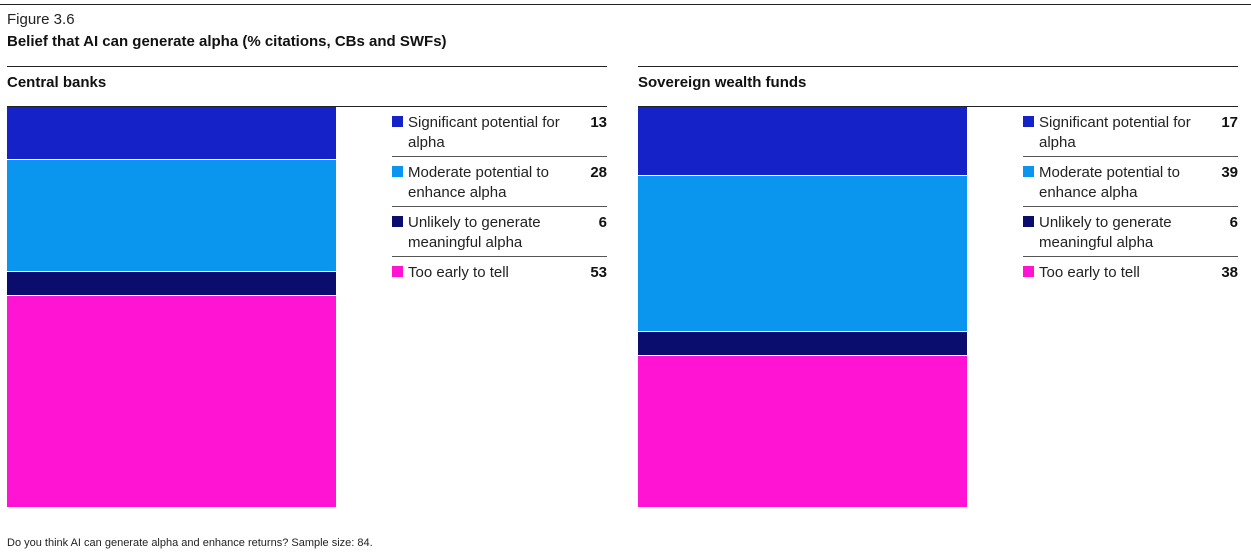 The height and width of the screenshot is (555, 1251). What do you see at coordinates (1130, 282) in the screenshot?
I see `legend-item: Too early to tell 38` at bounding box center [1130, 282].